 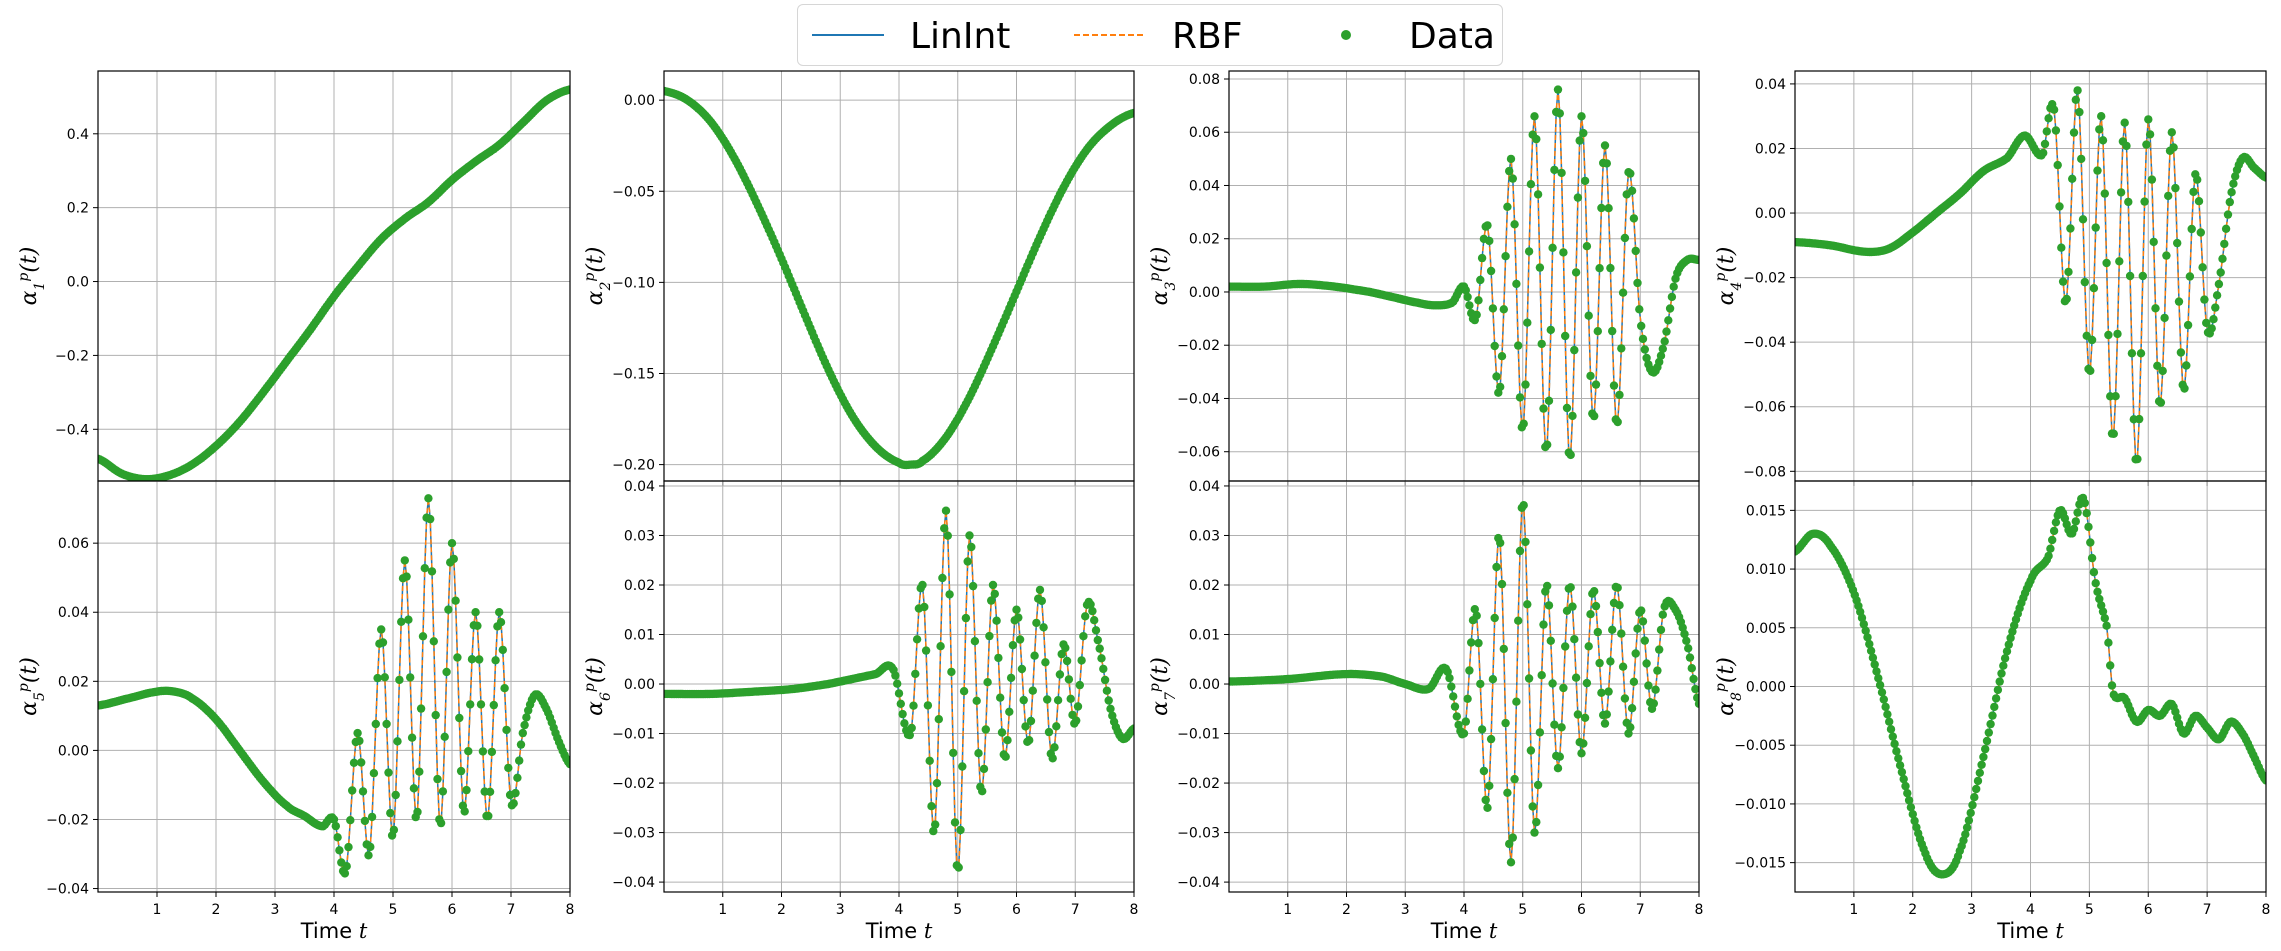 I want to click on ylabel-alpha-3: α3p(t), so click(x=1163, y=276).